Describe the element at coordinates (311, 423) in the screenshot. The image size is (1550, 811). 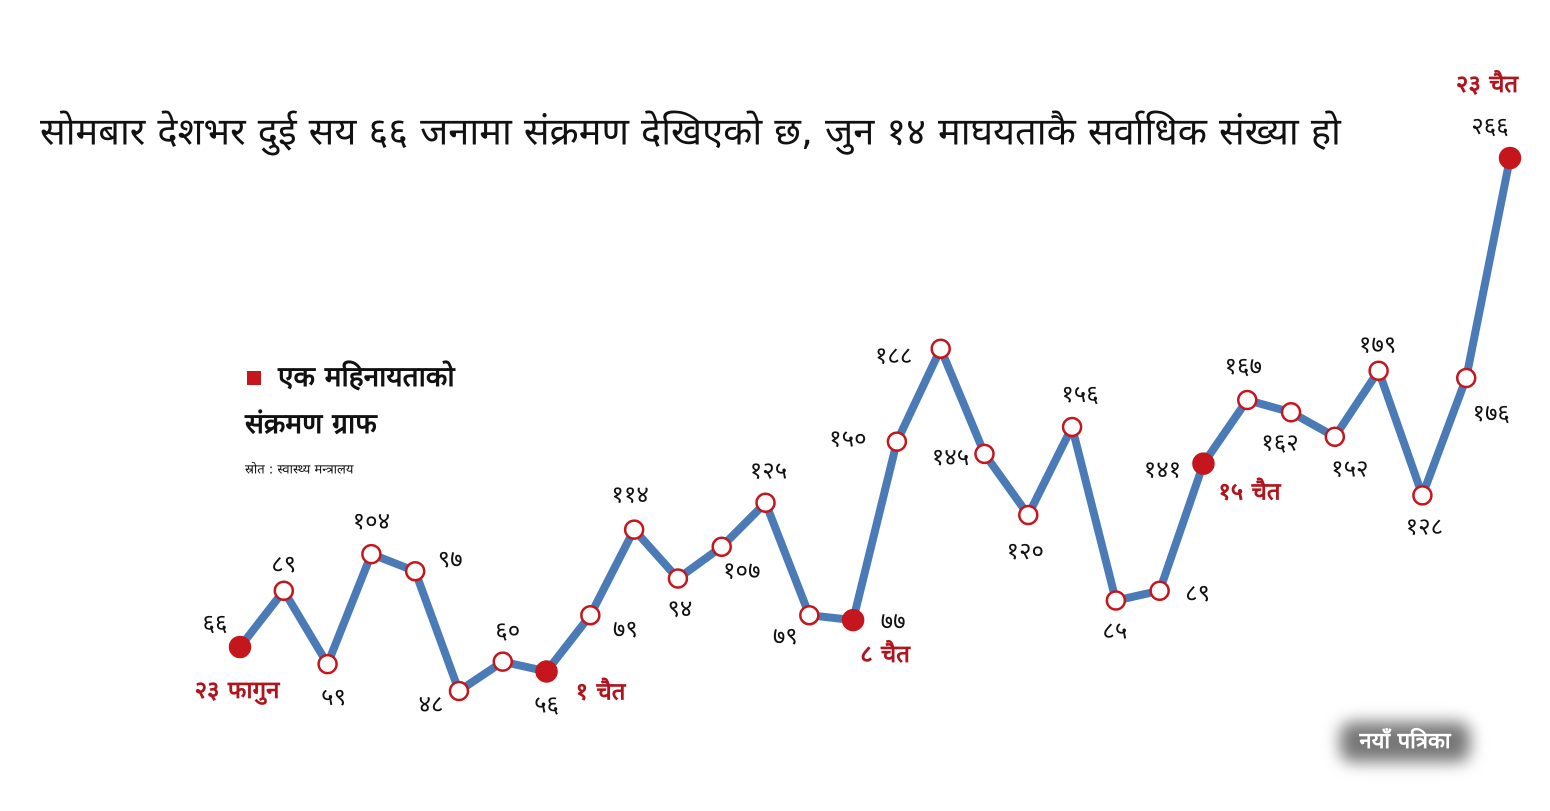
I see `legend-text: संक्रमण ग्राफ` at that location.